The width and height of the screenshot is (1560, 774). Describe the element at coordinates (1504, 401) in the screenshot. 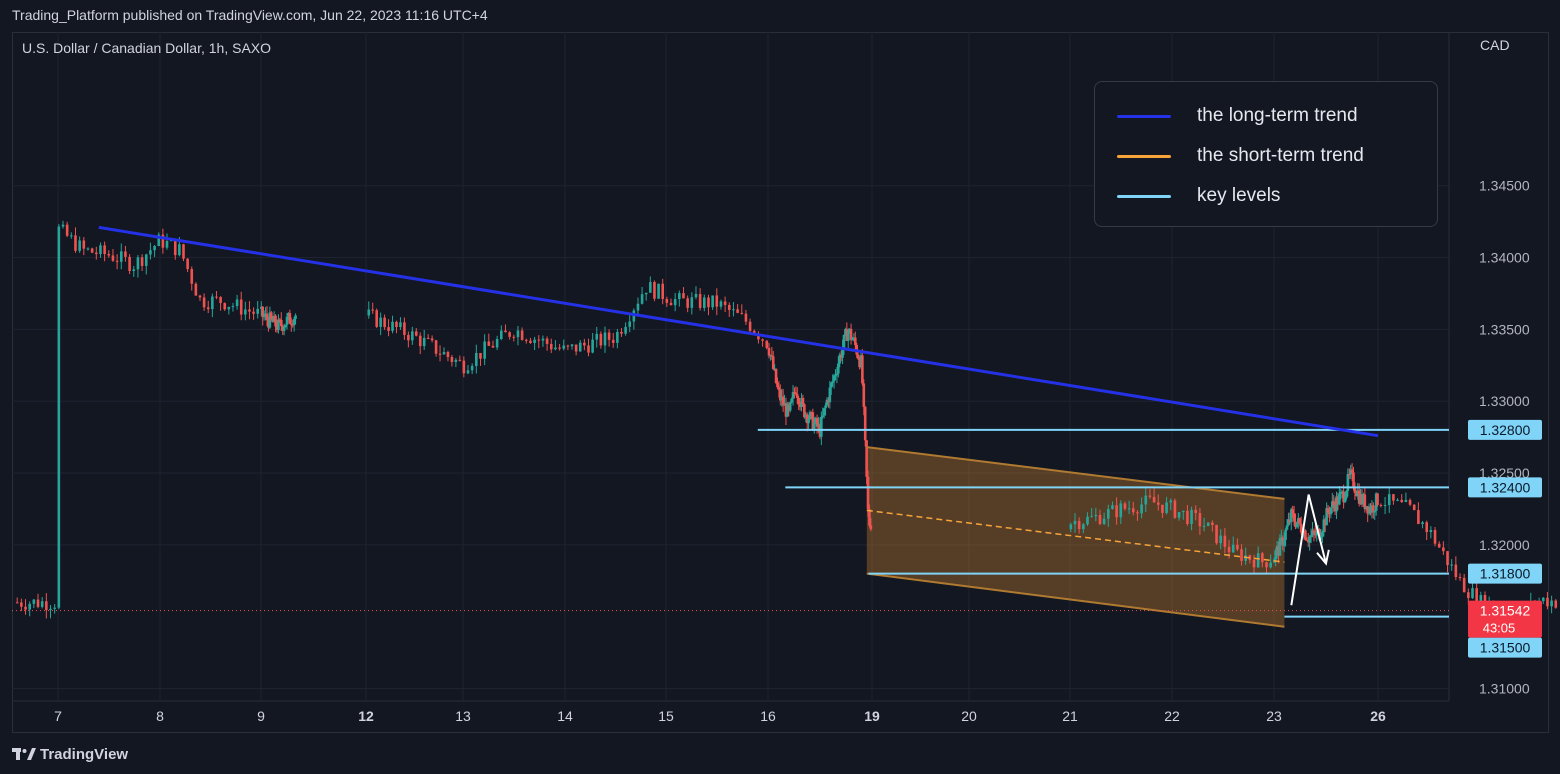

I see `y-tick-label: 1.33000` at that location.